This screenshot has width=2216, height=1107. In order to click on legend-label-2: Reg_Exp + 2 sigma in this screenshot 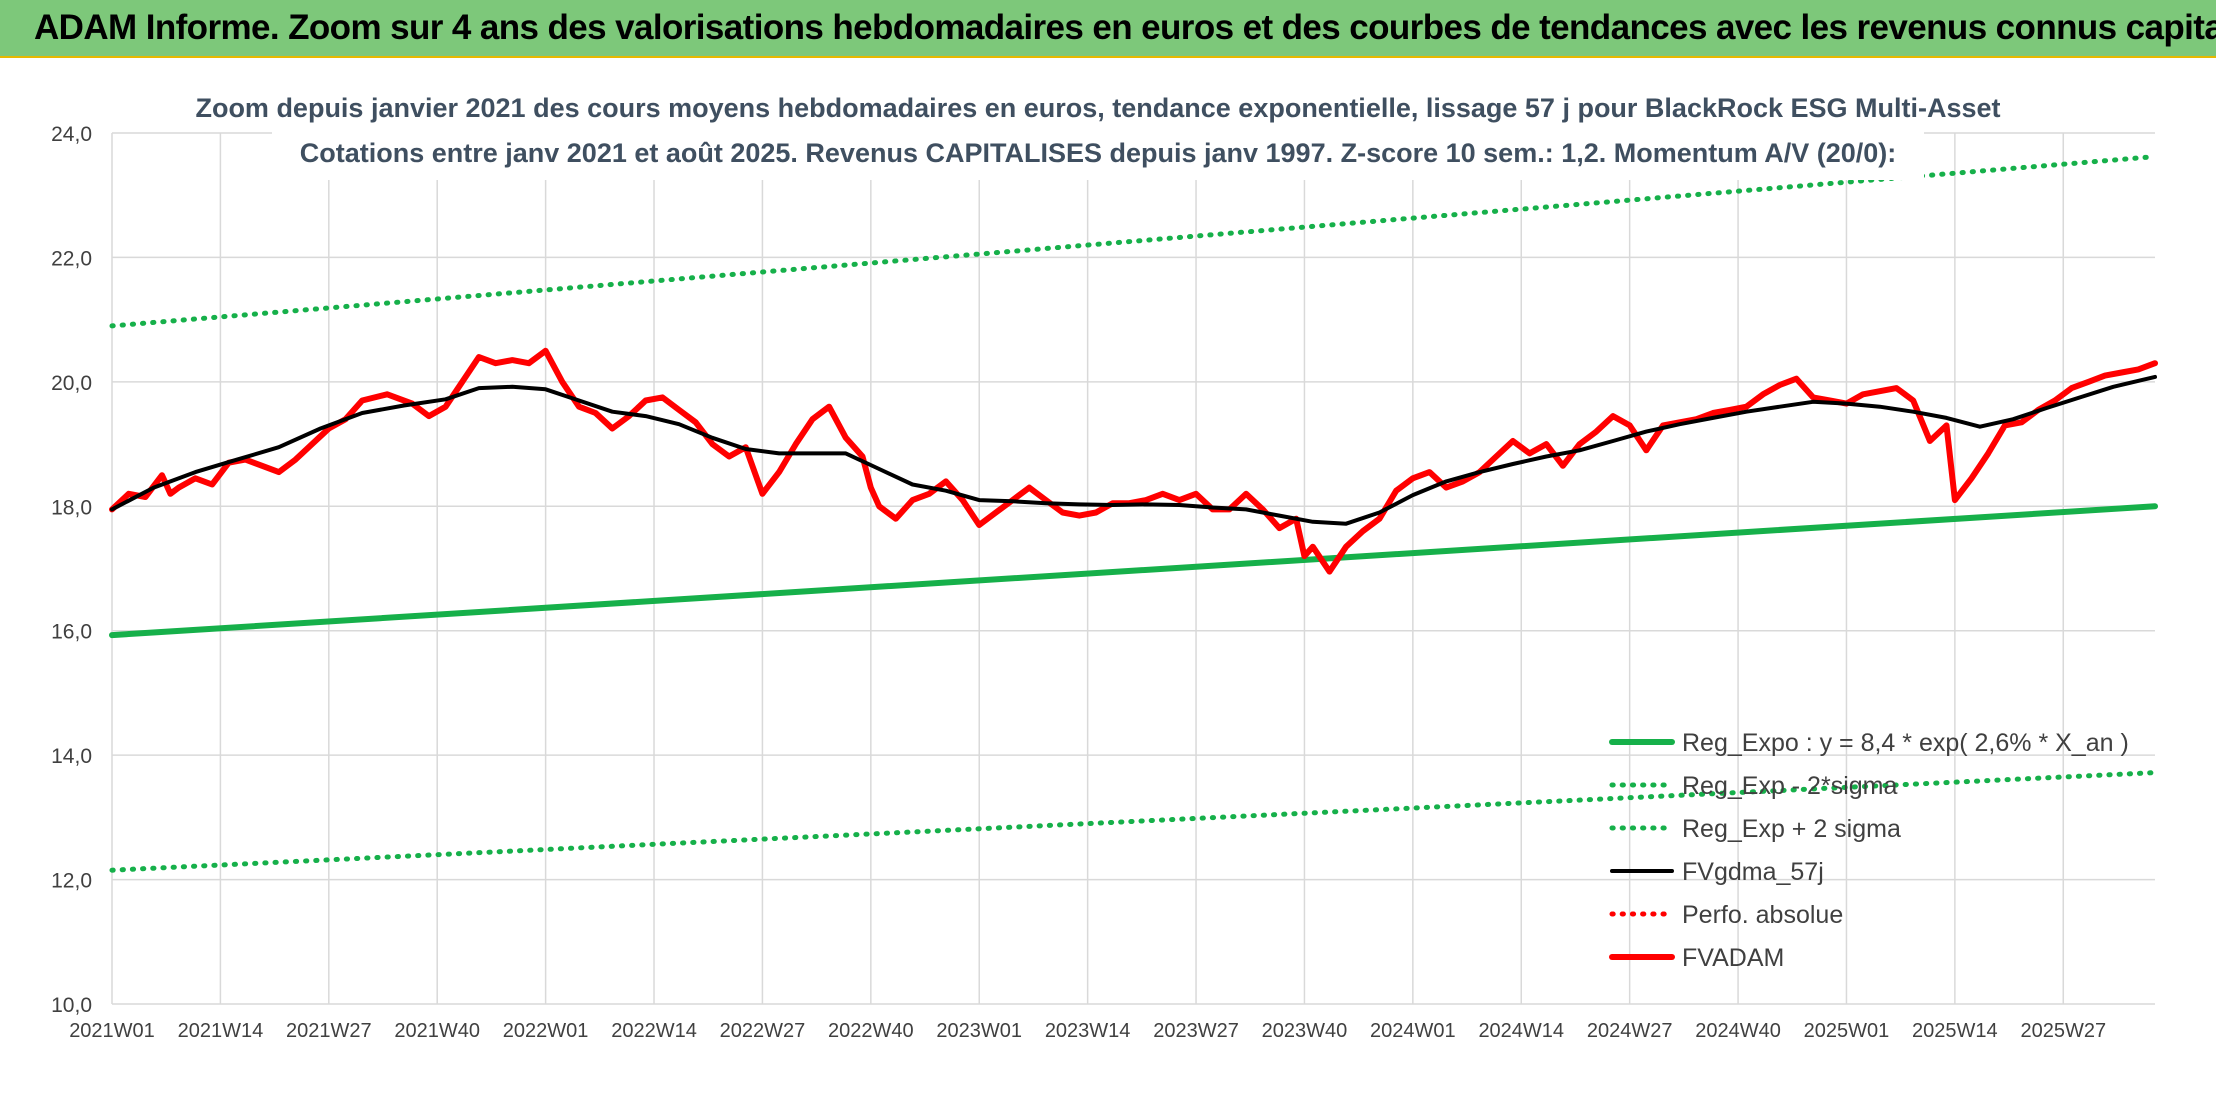, I will do `click(1791, 829)`.